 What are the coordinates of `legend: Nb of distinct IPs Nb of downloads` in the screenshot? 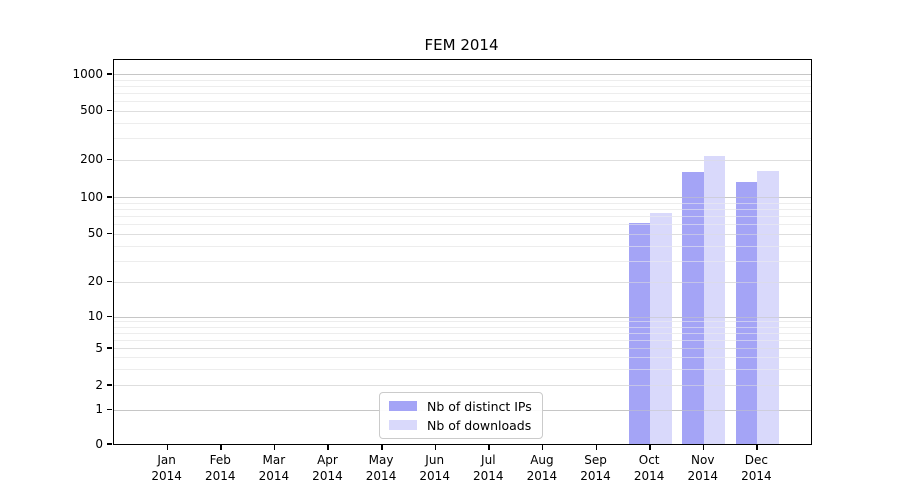 It's located at (461, 415).